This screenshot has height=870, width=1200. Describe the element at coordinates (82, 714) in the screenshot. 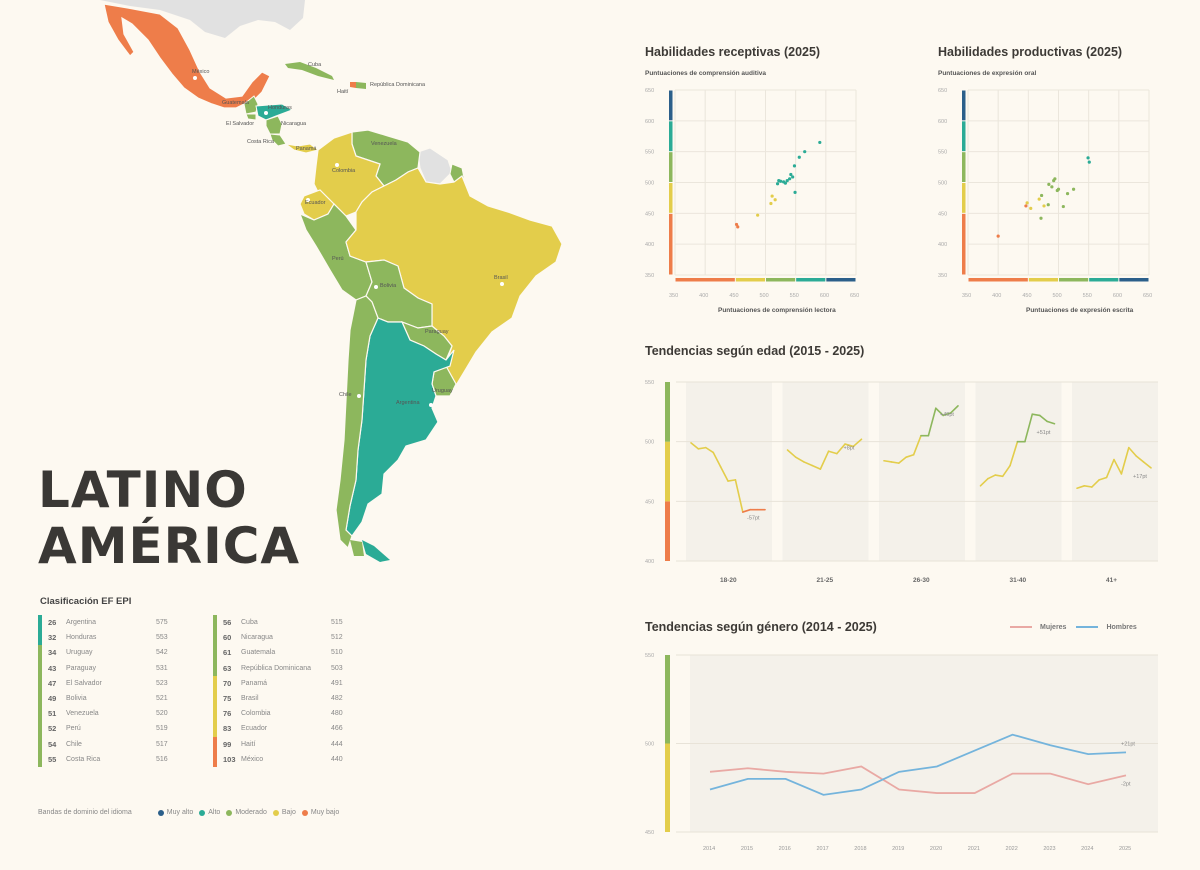

I see `country-name: Venezuela` at that location.